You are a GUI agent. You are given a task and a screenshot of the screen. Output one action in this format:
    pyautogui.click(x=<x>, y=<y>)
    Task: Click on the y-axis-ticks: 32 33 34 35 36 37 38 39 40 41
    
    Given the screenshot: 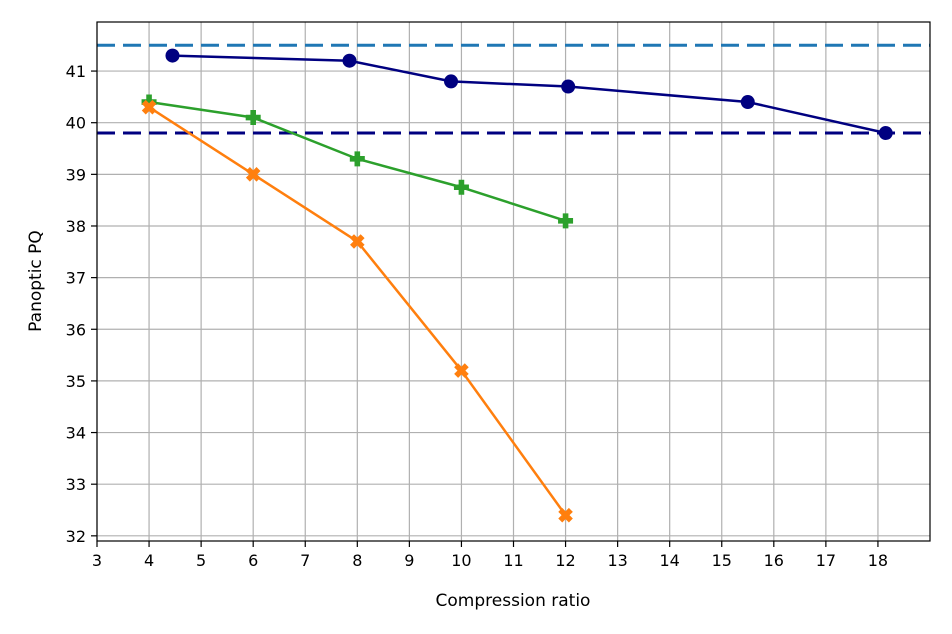 What is the action you would take?
    pyautogui.click(x=81, y=304)
    